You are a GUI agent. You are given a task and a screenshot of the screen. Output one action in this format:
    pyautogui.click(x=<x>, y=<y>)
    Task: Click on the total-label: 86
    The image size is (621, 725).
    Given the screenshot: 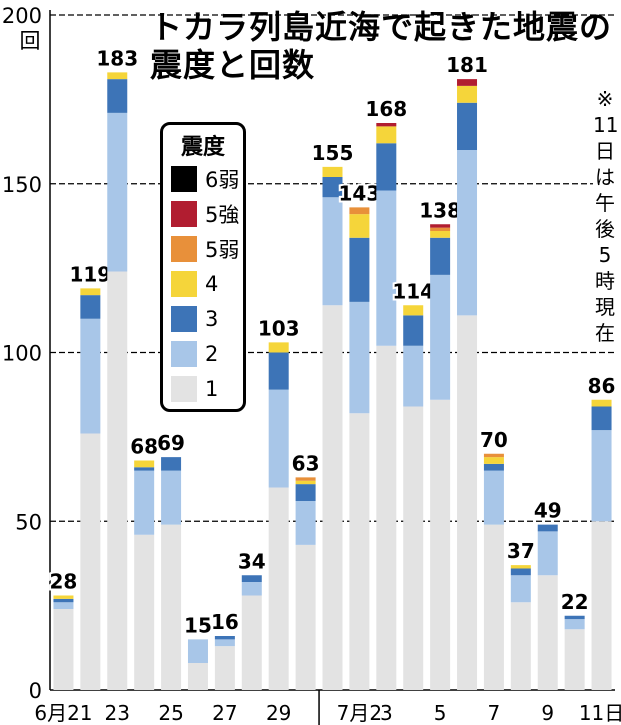 What is the action you would take?
    pyautogui.click(x=602, y=386)
    